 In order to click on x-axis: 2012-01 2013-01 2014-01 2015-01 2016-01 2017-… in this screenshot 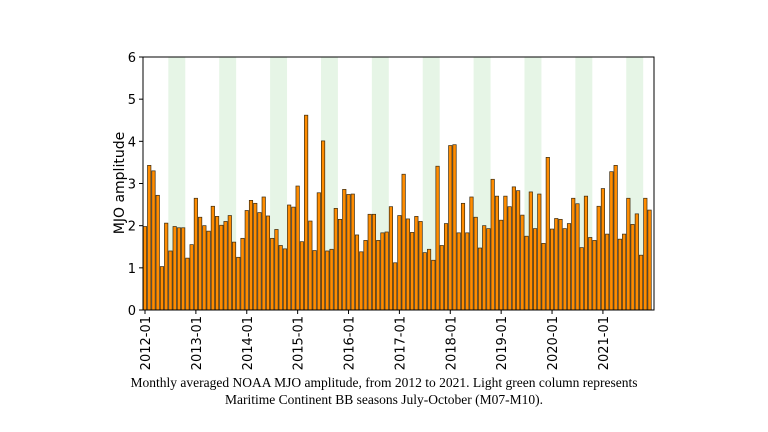, I will do `click(375, 340)`.